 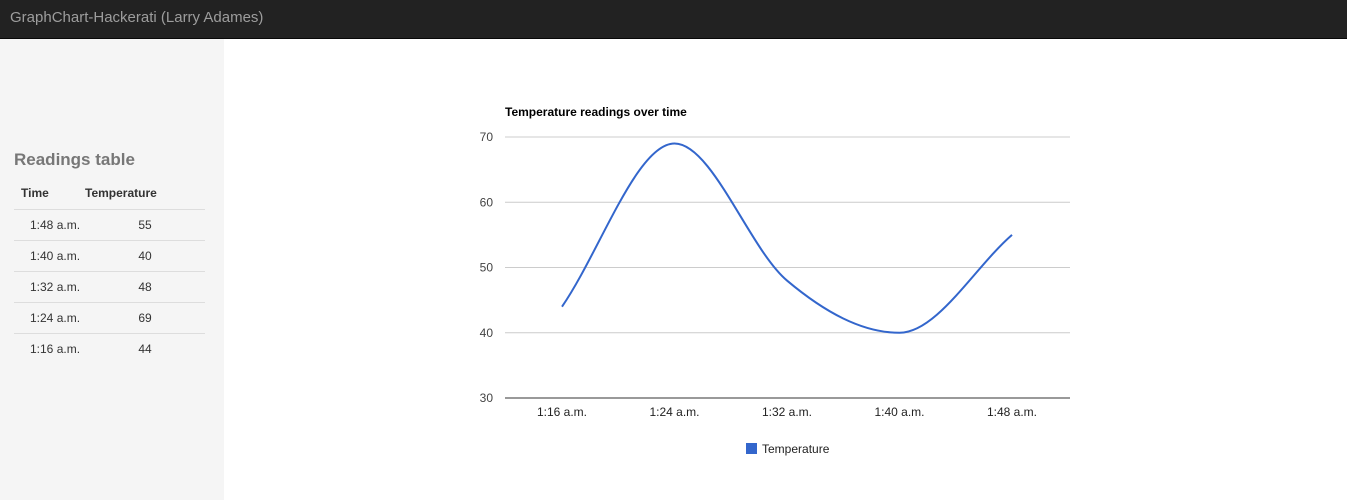 What do you see at coordinates (137, 17) in the screenshot?
I see `navbar-brand: GraphChart-Hackerati (Larry Adames)` at bounding box center [137, 17].